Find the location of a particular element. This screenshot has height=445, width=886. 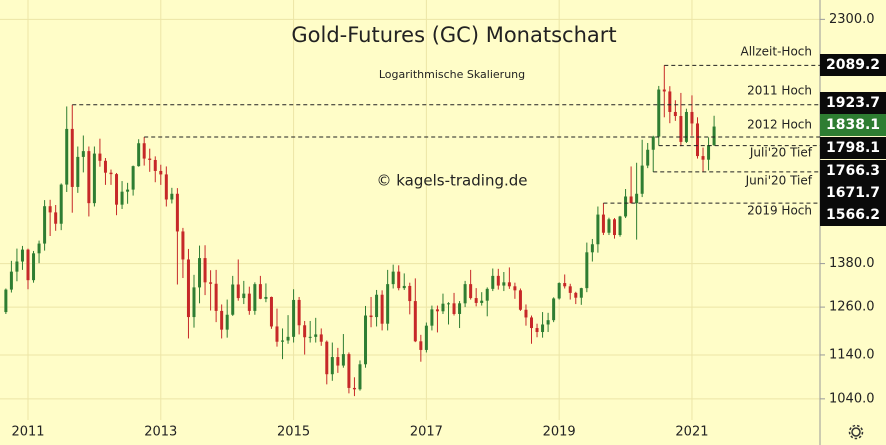

x-tick-label: 2015 is located at coordinates (293, 432).